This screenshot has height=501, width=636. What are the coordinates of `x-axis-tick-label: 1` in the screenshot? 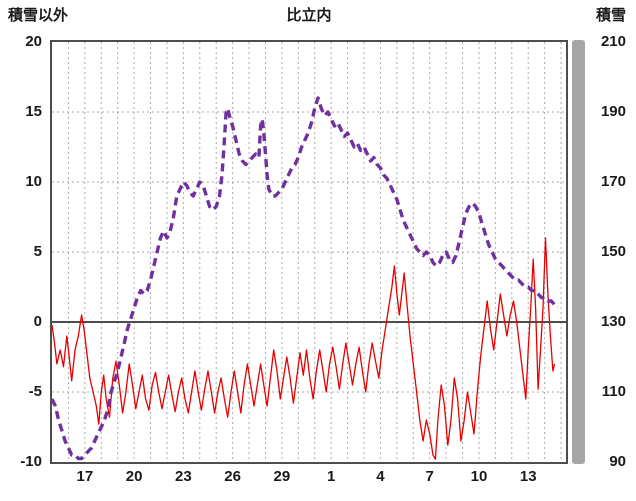 It's located at (331, 476).